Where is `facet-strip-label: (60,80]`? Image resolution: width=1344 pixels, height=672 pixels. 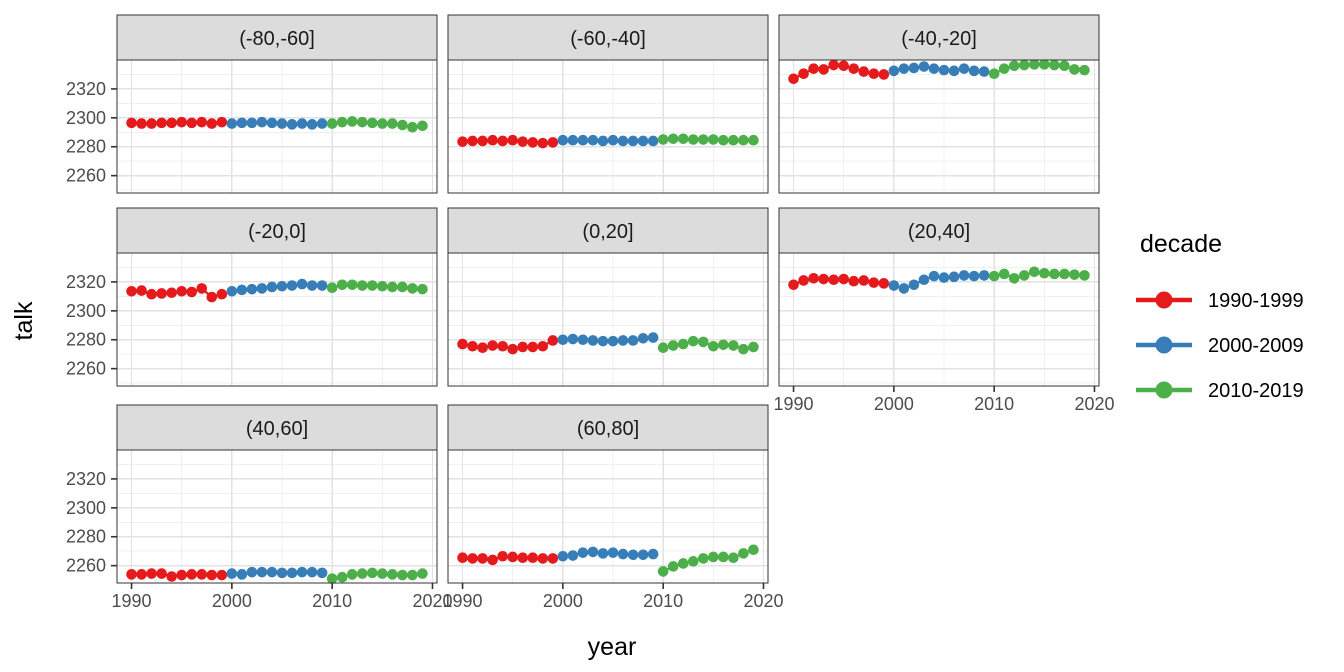
facet-strip-label: (60,80] is located at coordinates (608, 429).